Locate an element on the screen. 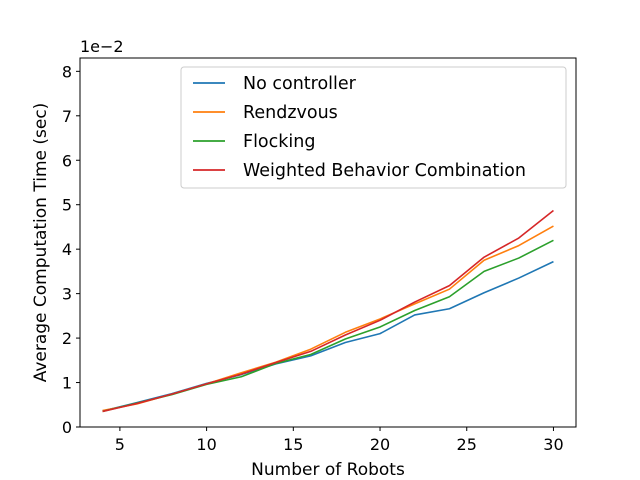 This screenshot has width=640, height=480. x-axis-ticks: 5 10 15 20 25 30 is located at coordinates (339, 440).